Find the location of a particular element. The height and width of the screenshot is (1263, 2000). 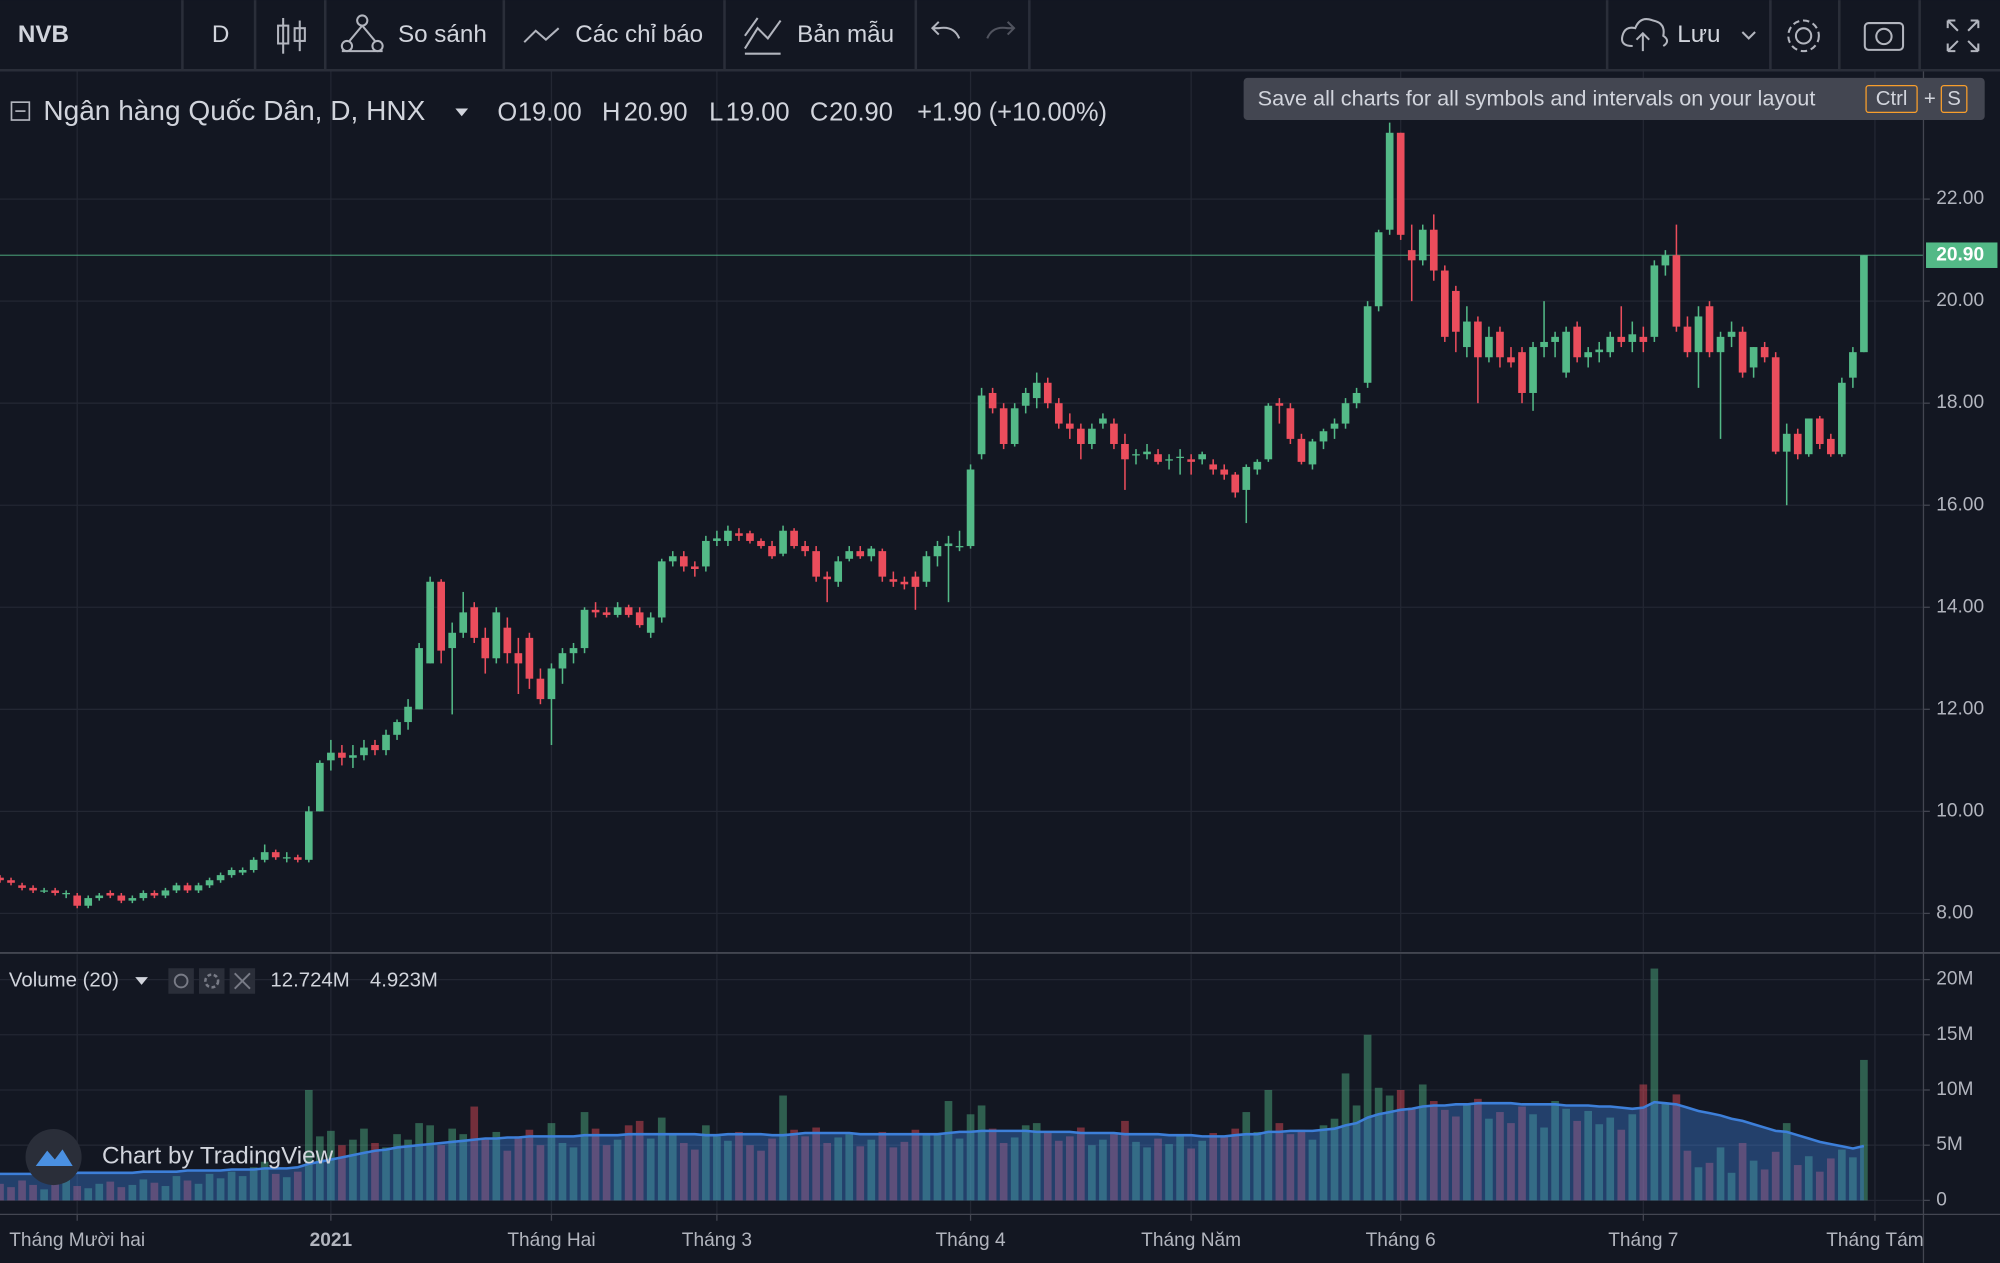

indicators: Các chỉ báo is located at coordinates (639, 34).